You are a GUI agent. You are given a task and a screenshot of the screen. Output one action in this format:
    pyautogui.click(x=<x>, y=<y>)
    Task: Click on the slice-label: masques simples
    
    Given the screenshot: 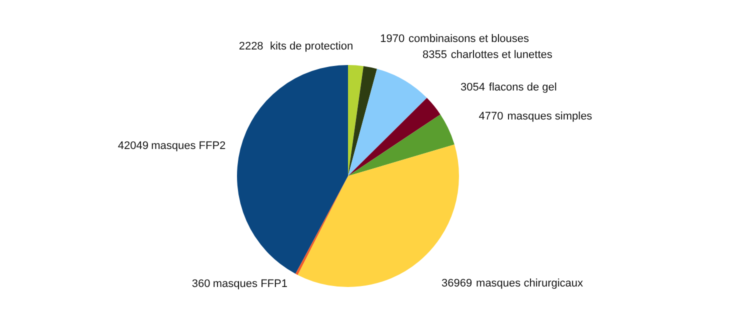 What is the action you would take?
    pyautogui.click(x=550, y=116)
    